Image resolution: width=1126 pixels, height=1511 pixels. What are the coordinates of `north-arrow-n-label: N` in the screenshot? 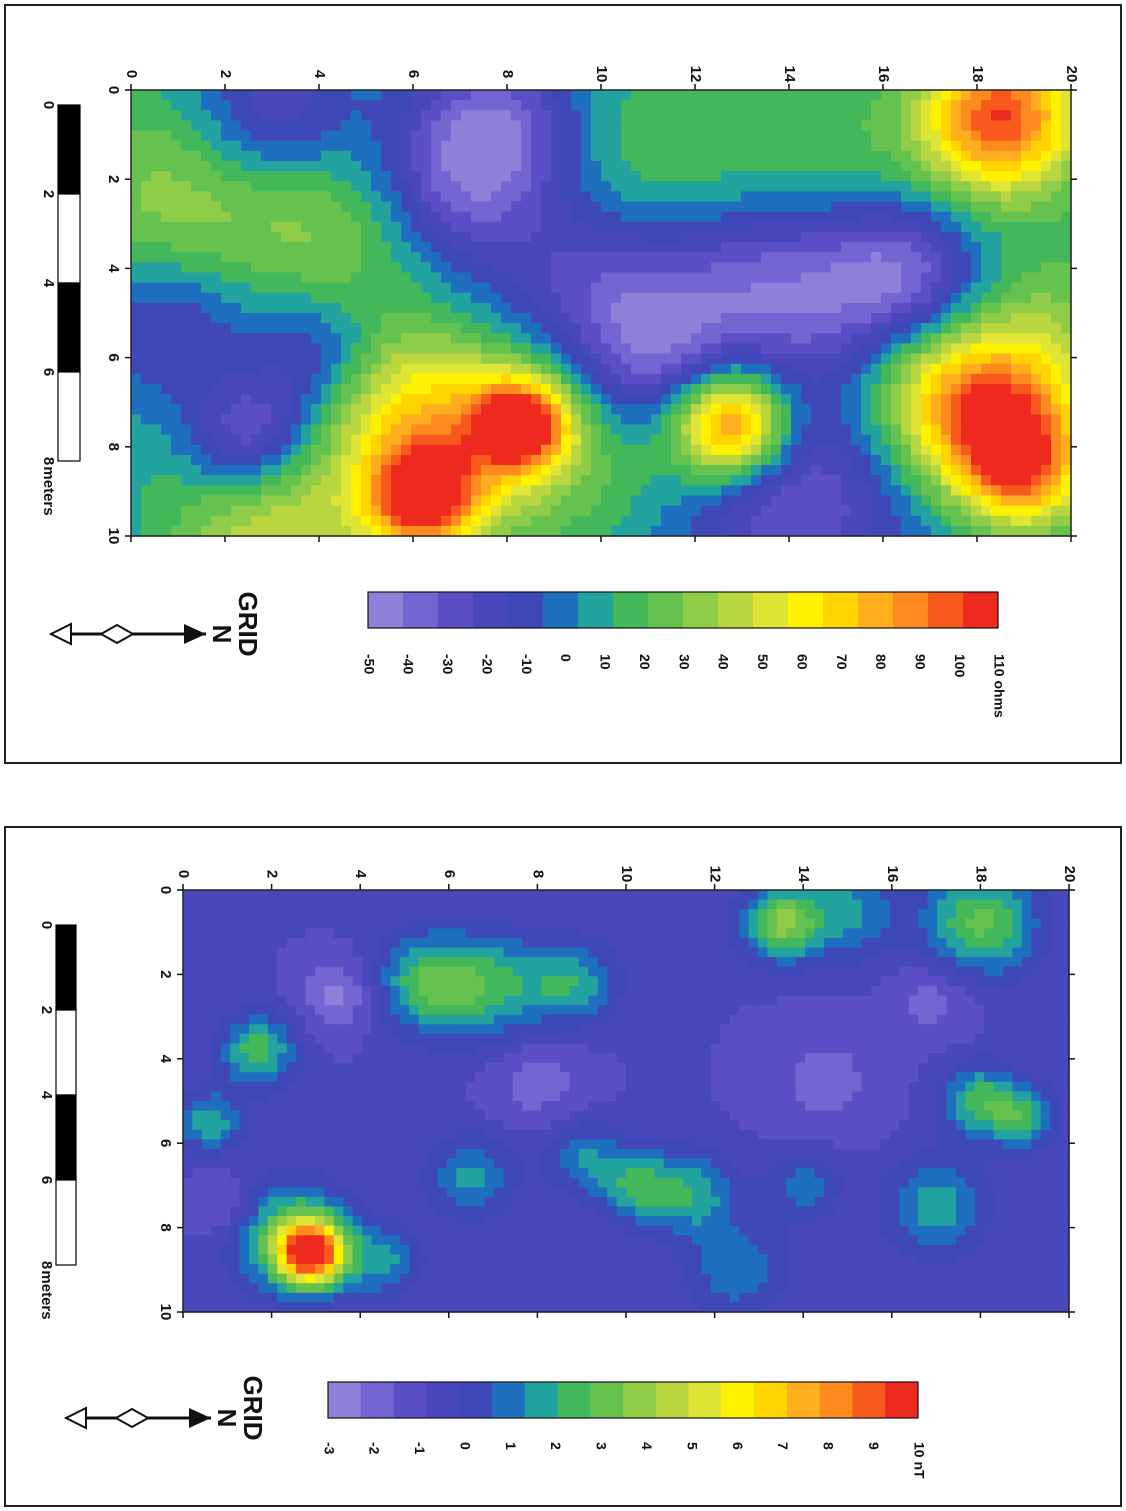 It's located at (222, 634).